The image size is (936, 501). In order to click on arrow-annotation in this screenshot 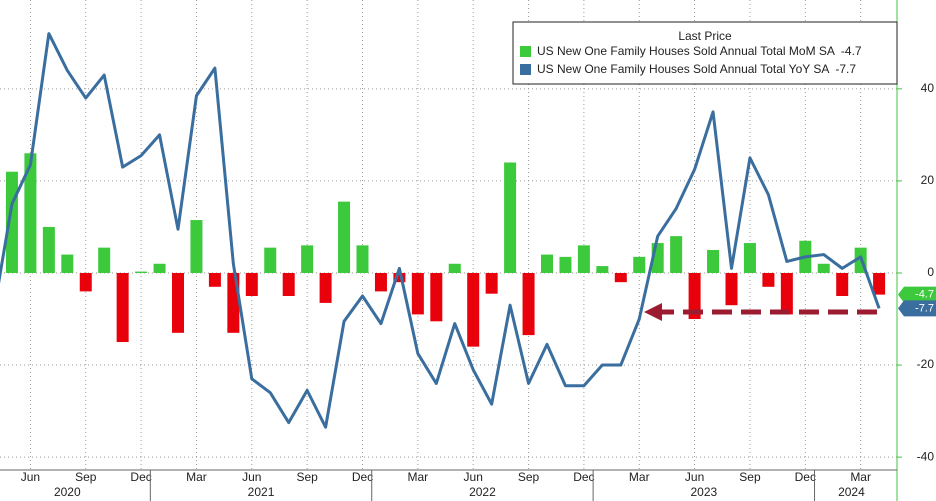, I will do `click(760, 312)`.